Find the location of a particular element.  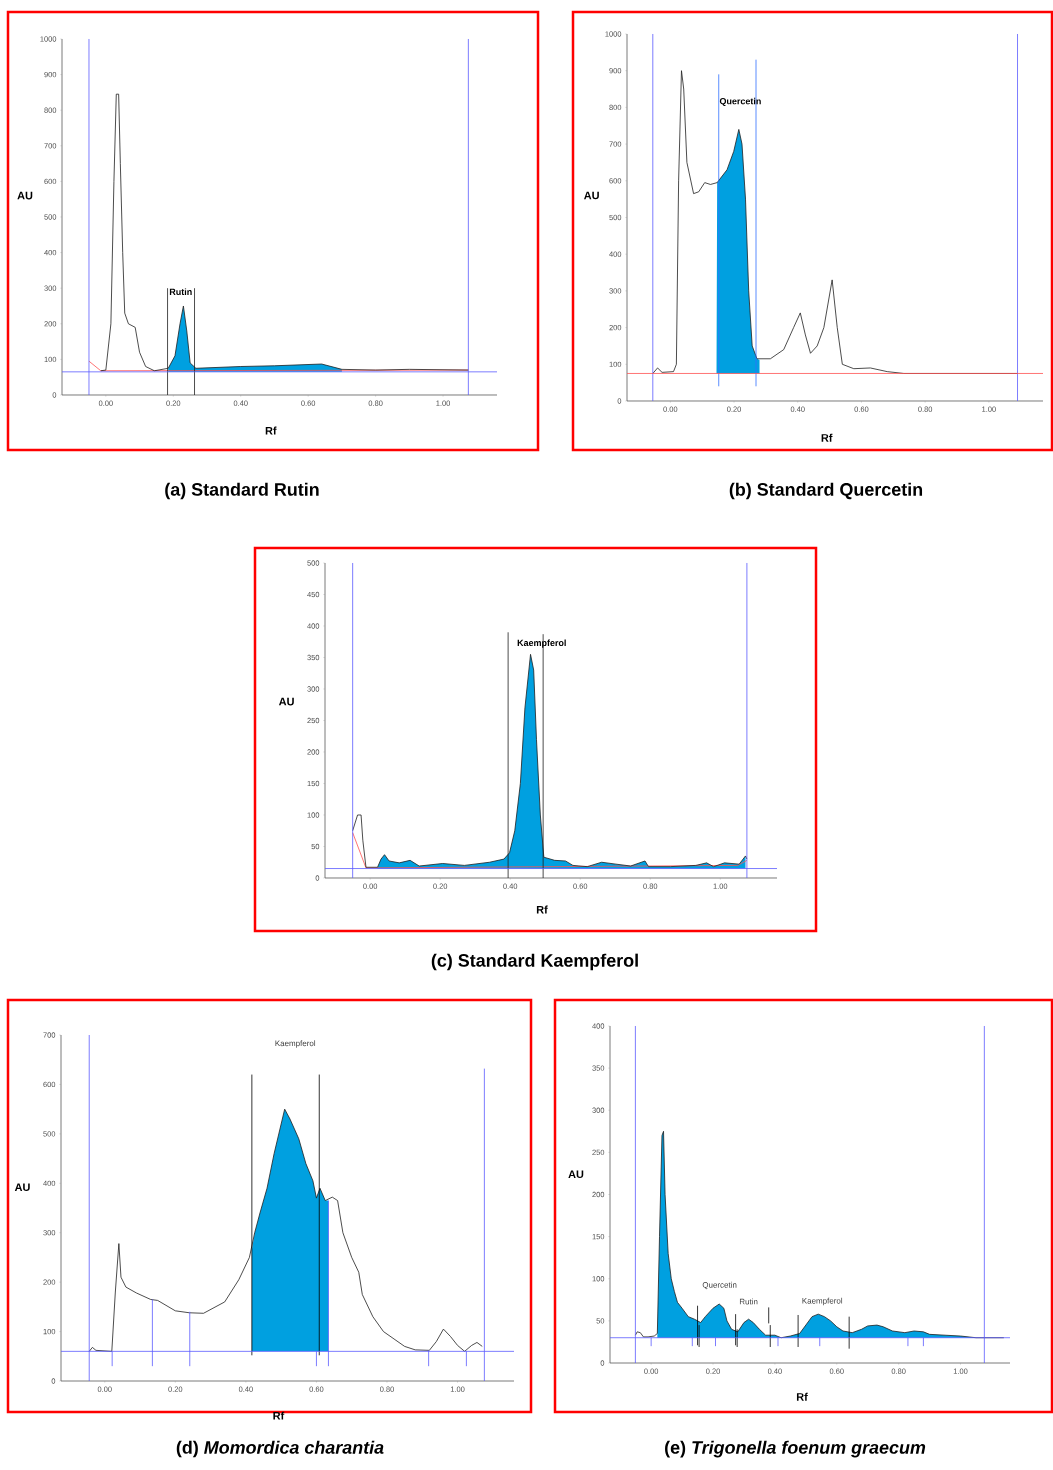

text: (d) Momordica charantia is located at coordinates (280, 1449).